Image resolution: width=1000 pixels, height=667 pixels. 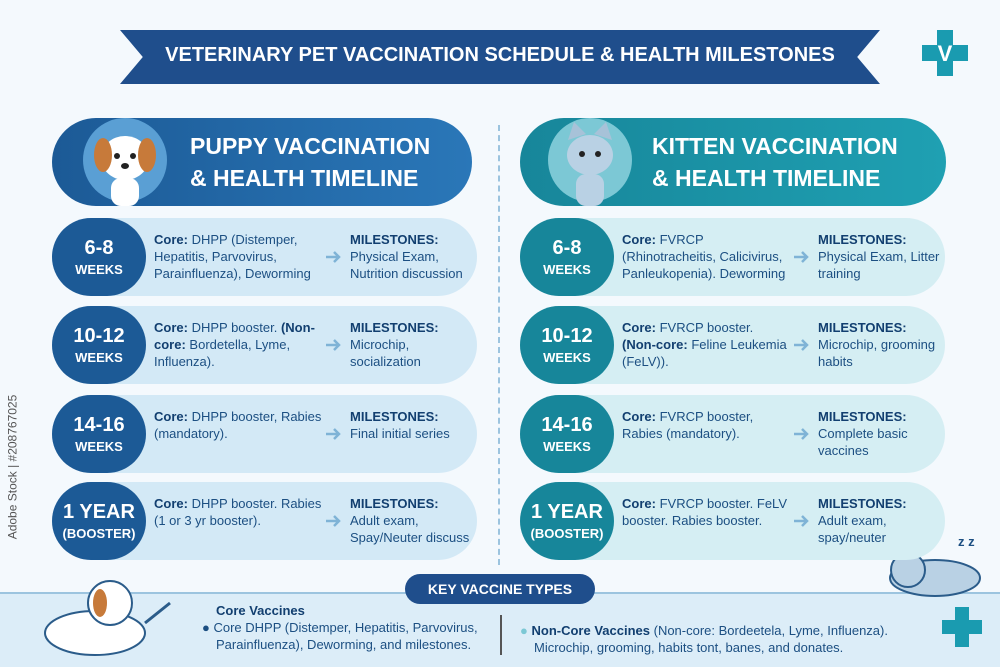 What do you see at coordinates (704, 353) in the screenshot?
I see `noncore-text: Feline Leukemia (FeLV)).` at bounding box center [704, 353].